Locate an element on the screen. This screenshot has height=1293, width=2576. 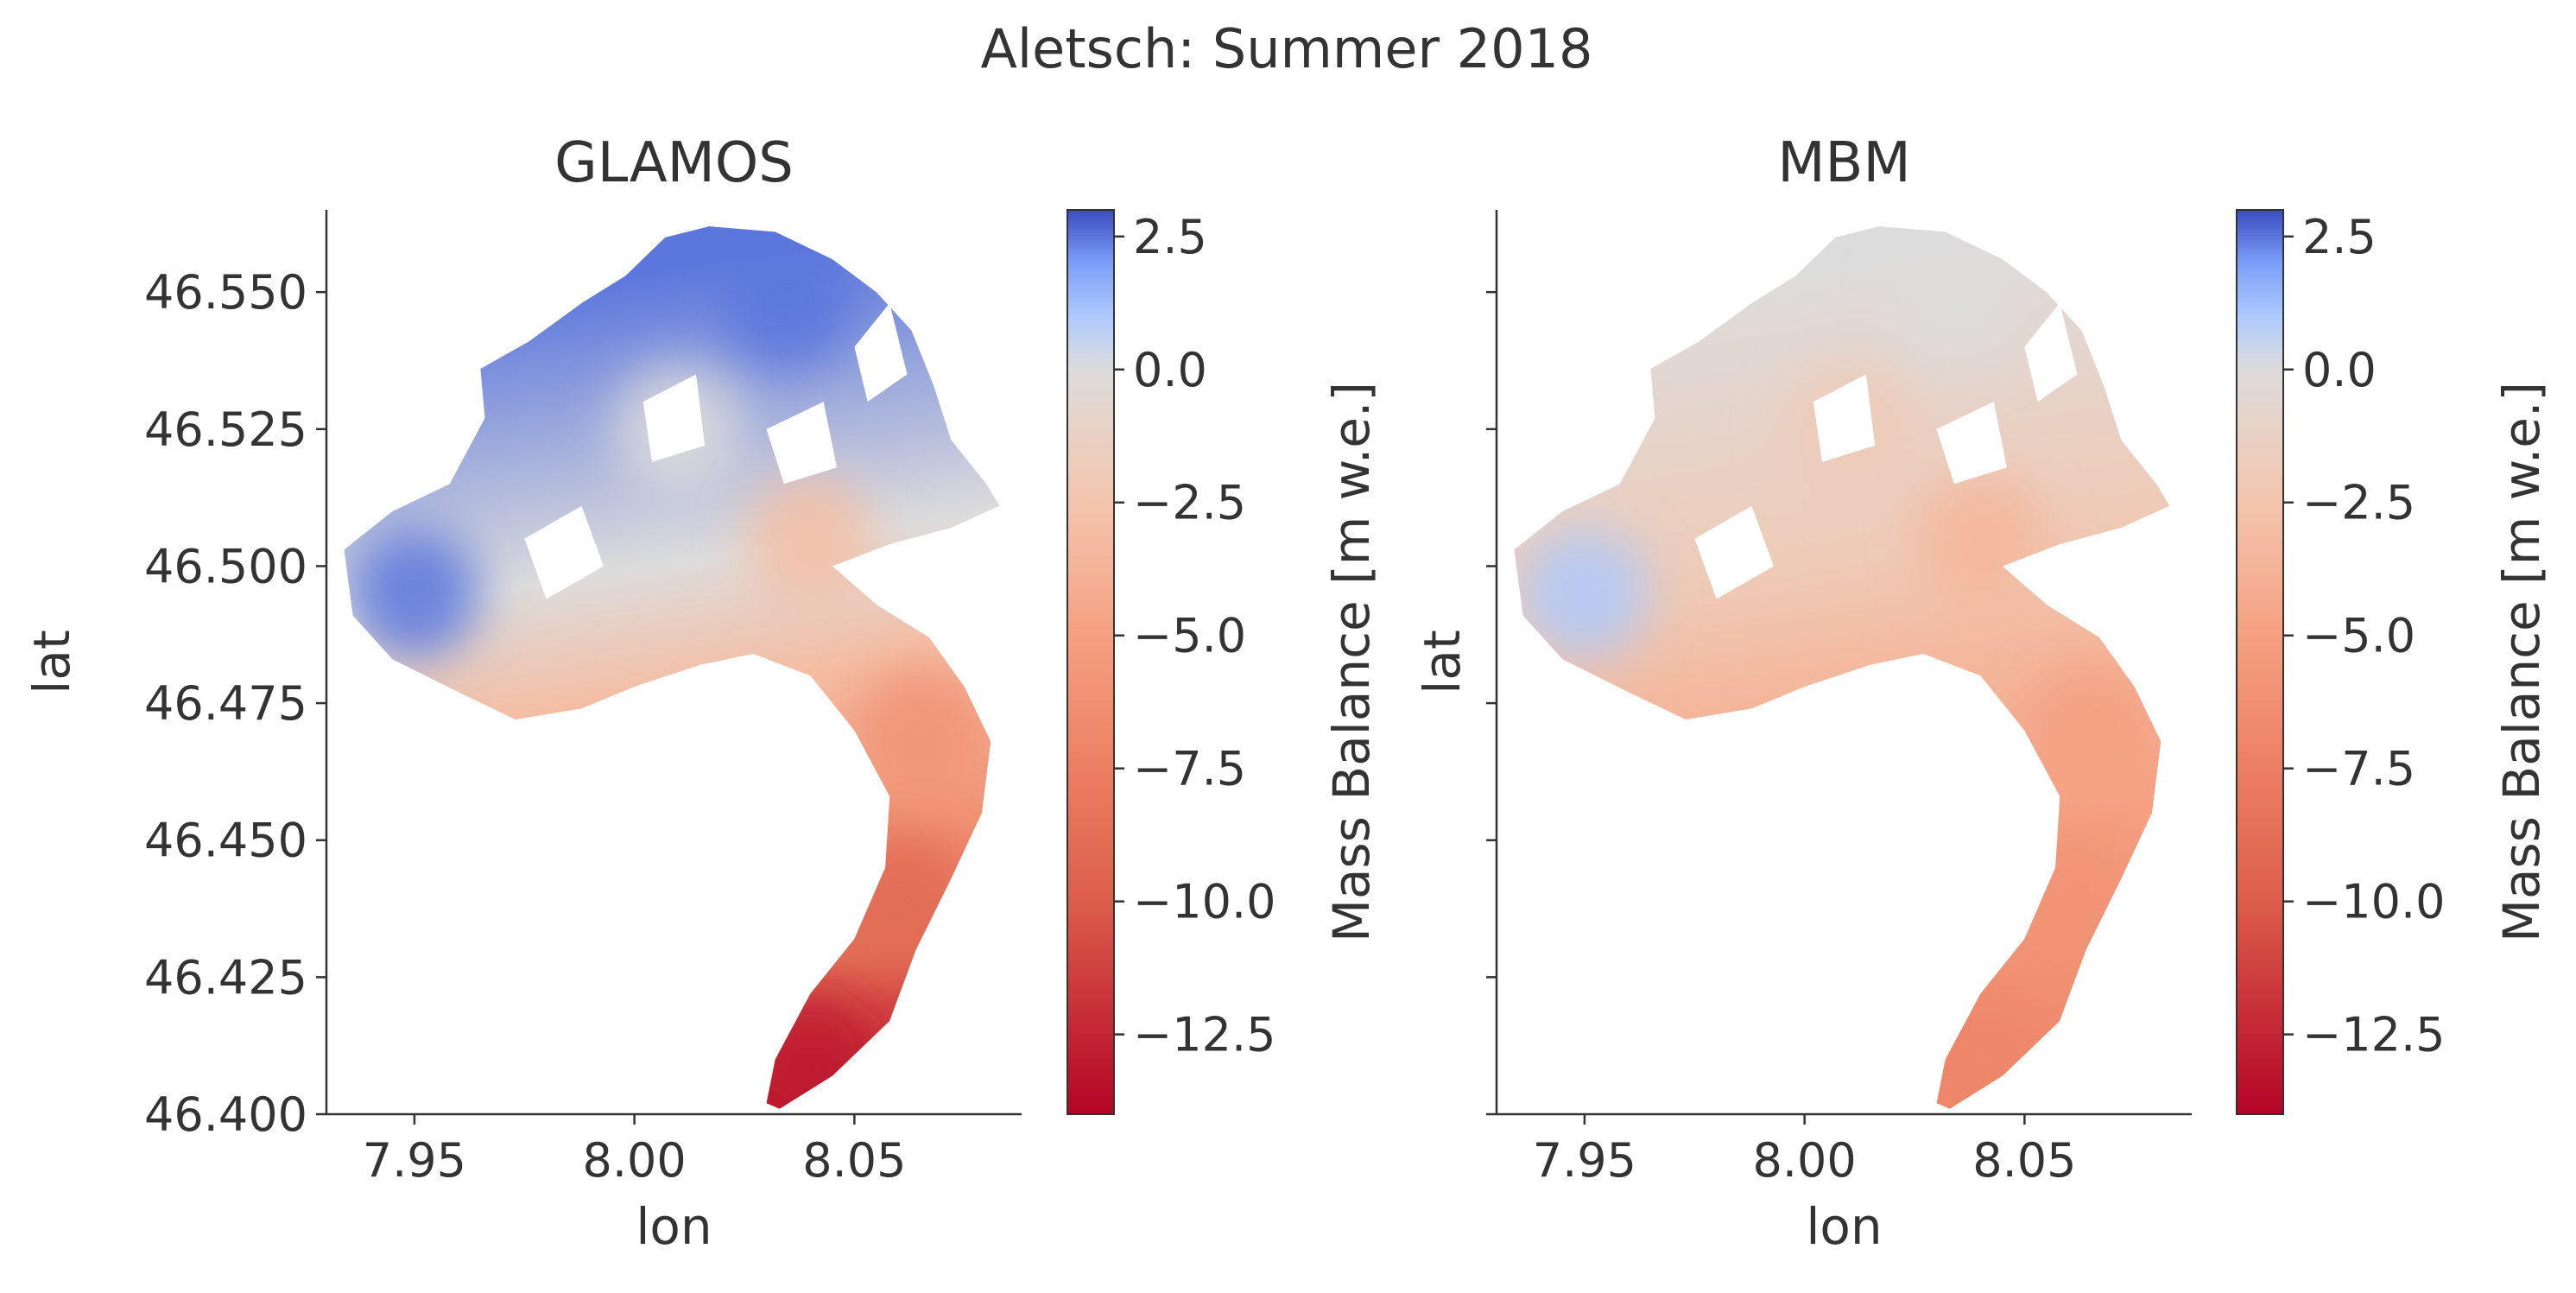
panel-title: GLAMOS is located at coordinates (674, 163).